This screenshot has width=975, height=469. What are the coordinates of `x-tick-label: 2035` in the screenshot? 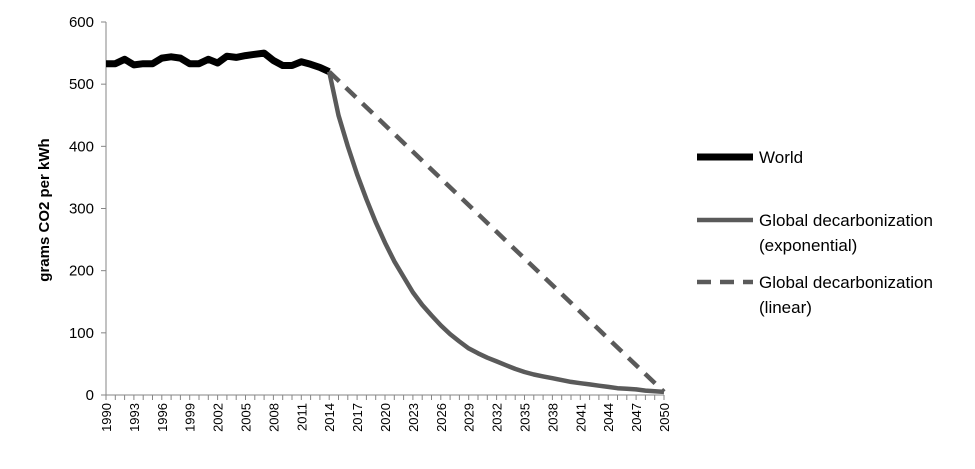 It's located at (525, 417).